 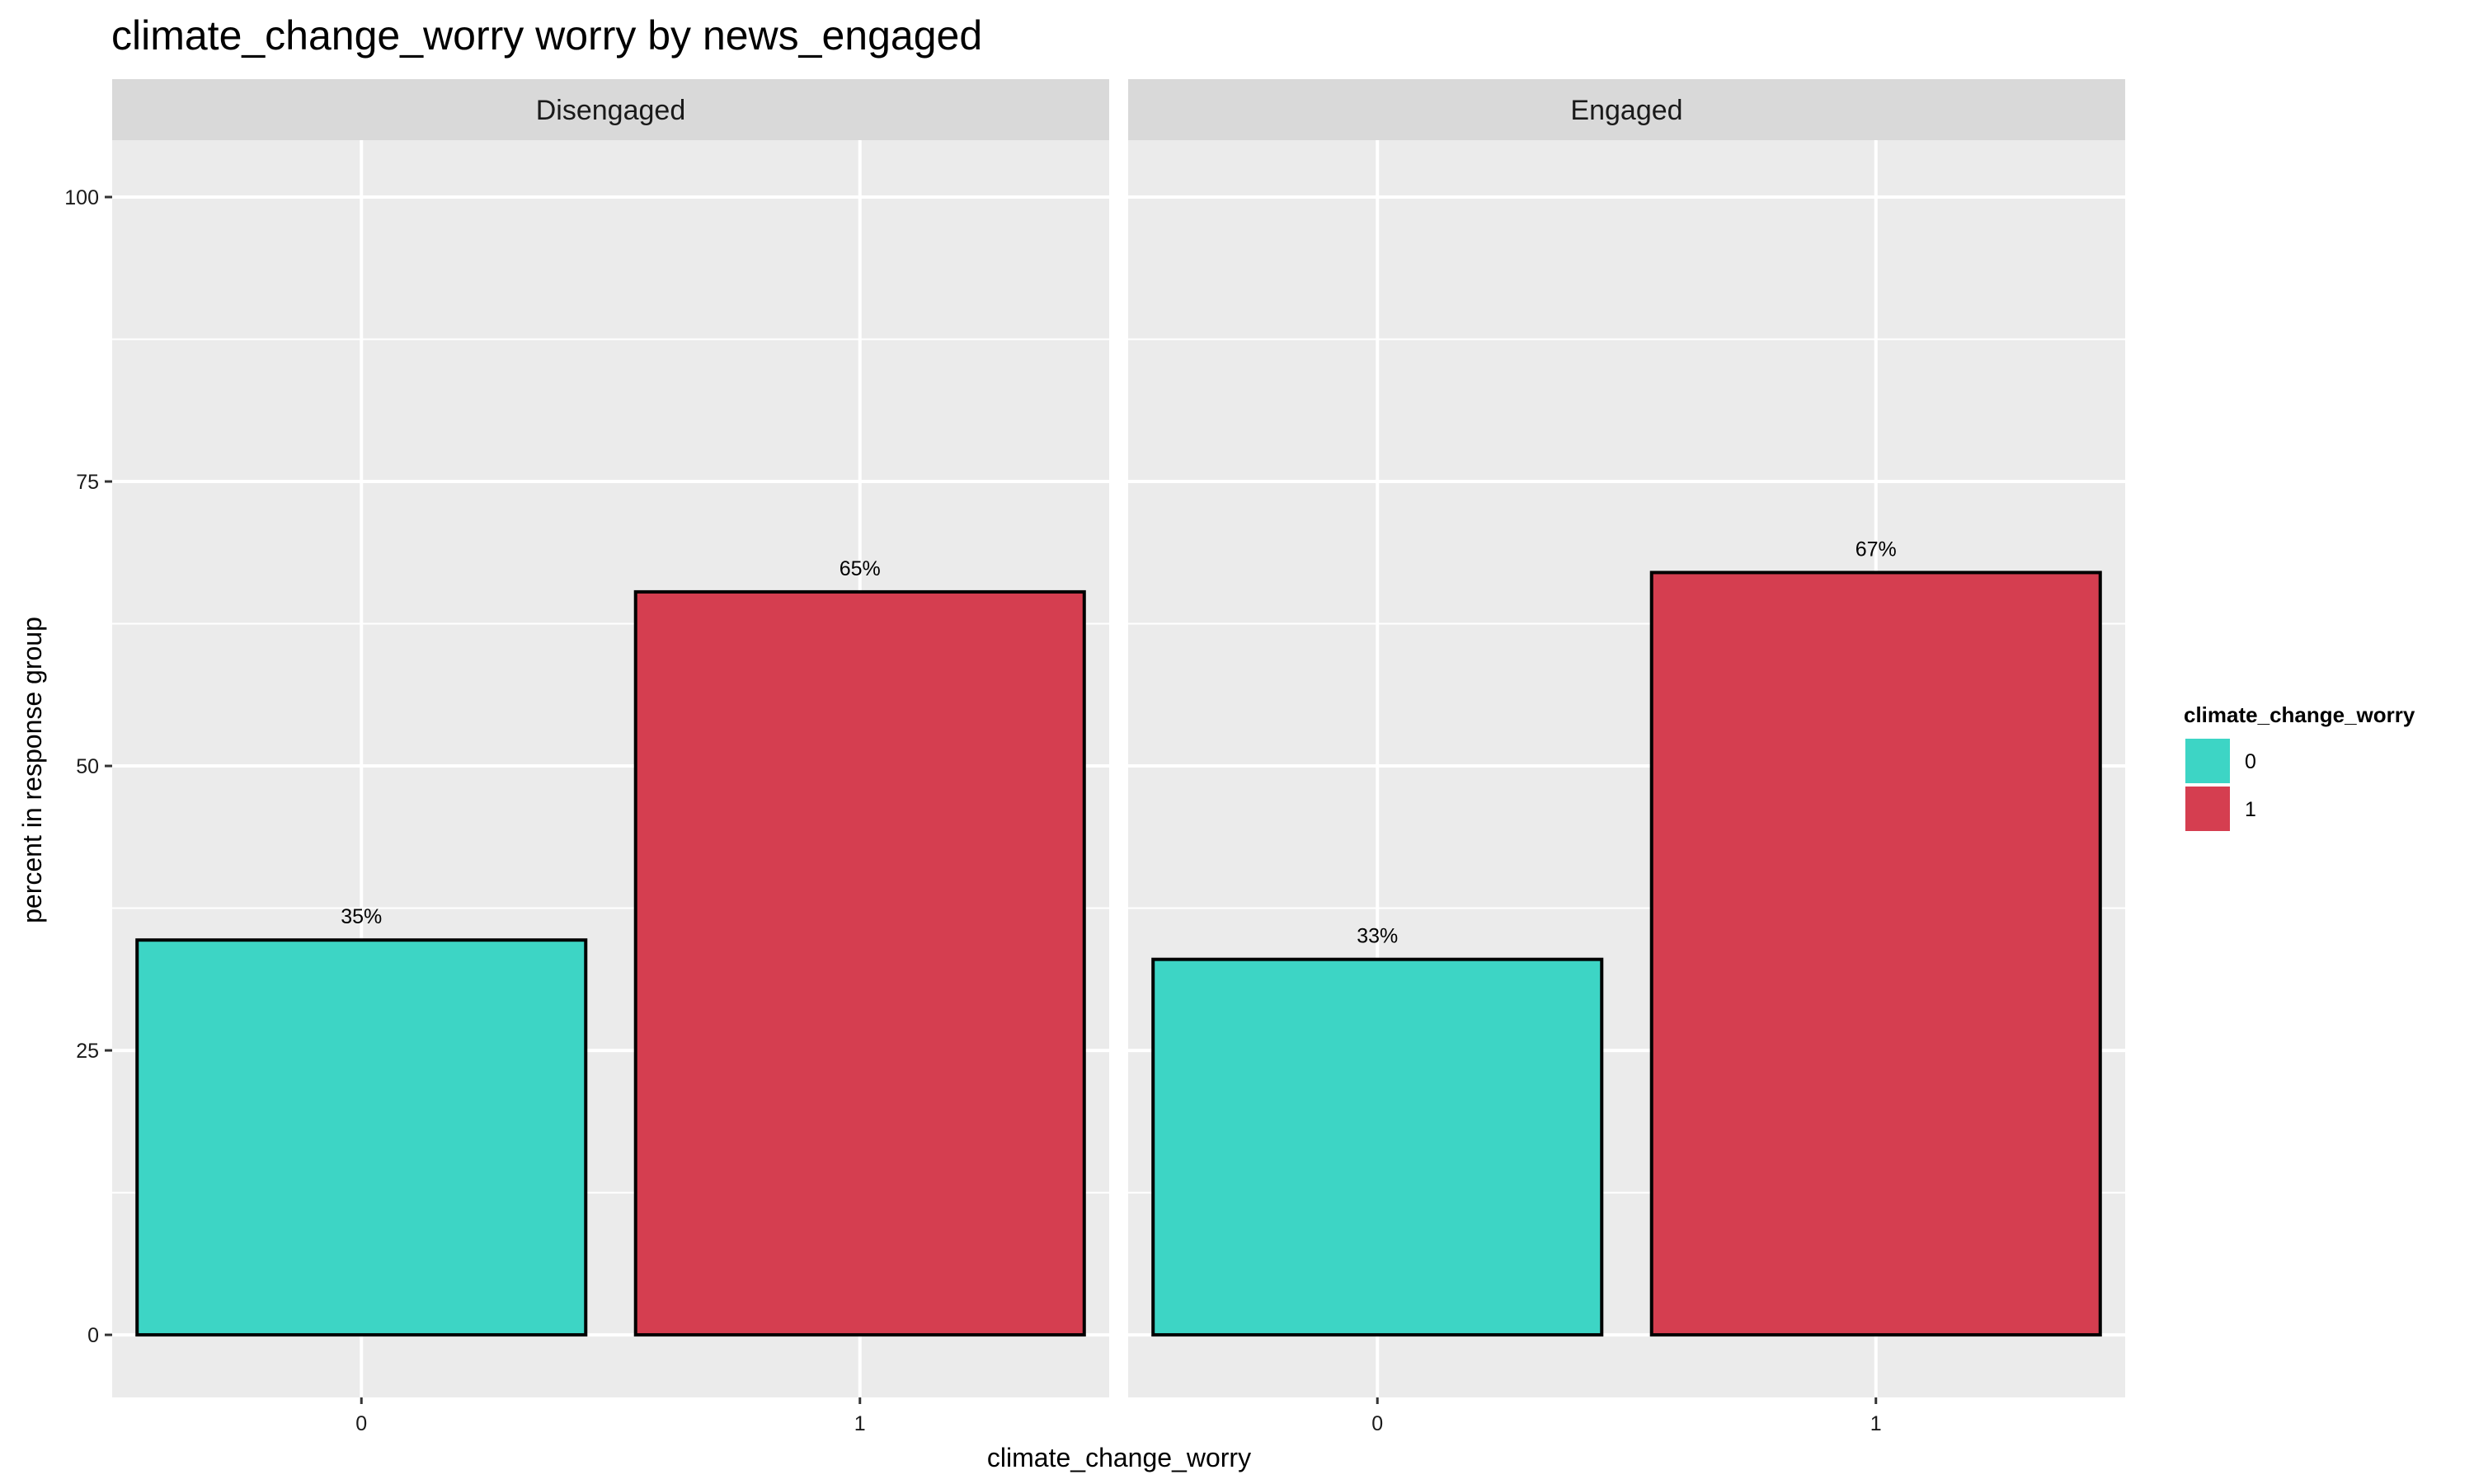 What do you see at coordinates (361, 916) in the screenshot?
I see `bar-data-label: 35%` at bounding box center [361, 916].